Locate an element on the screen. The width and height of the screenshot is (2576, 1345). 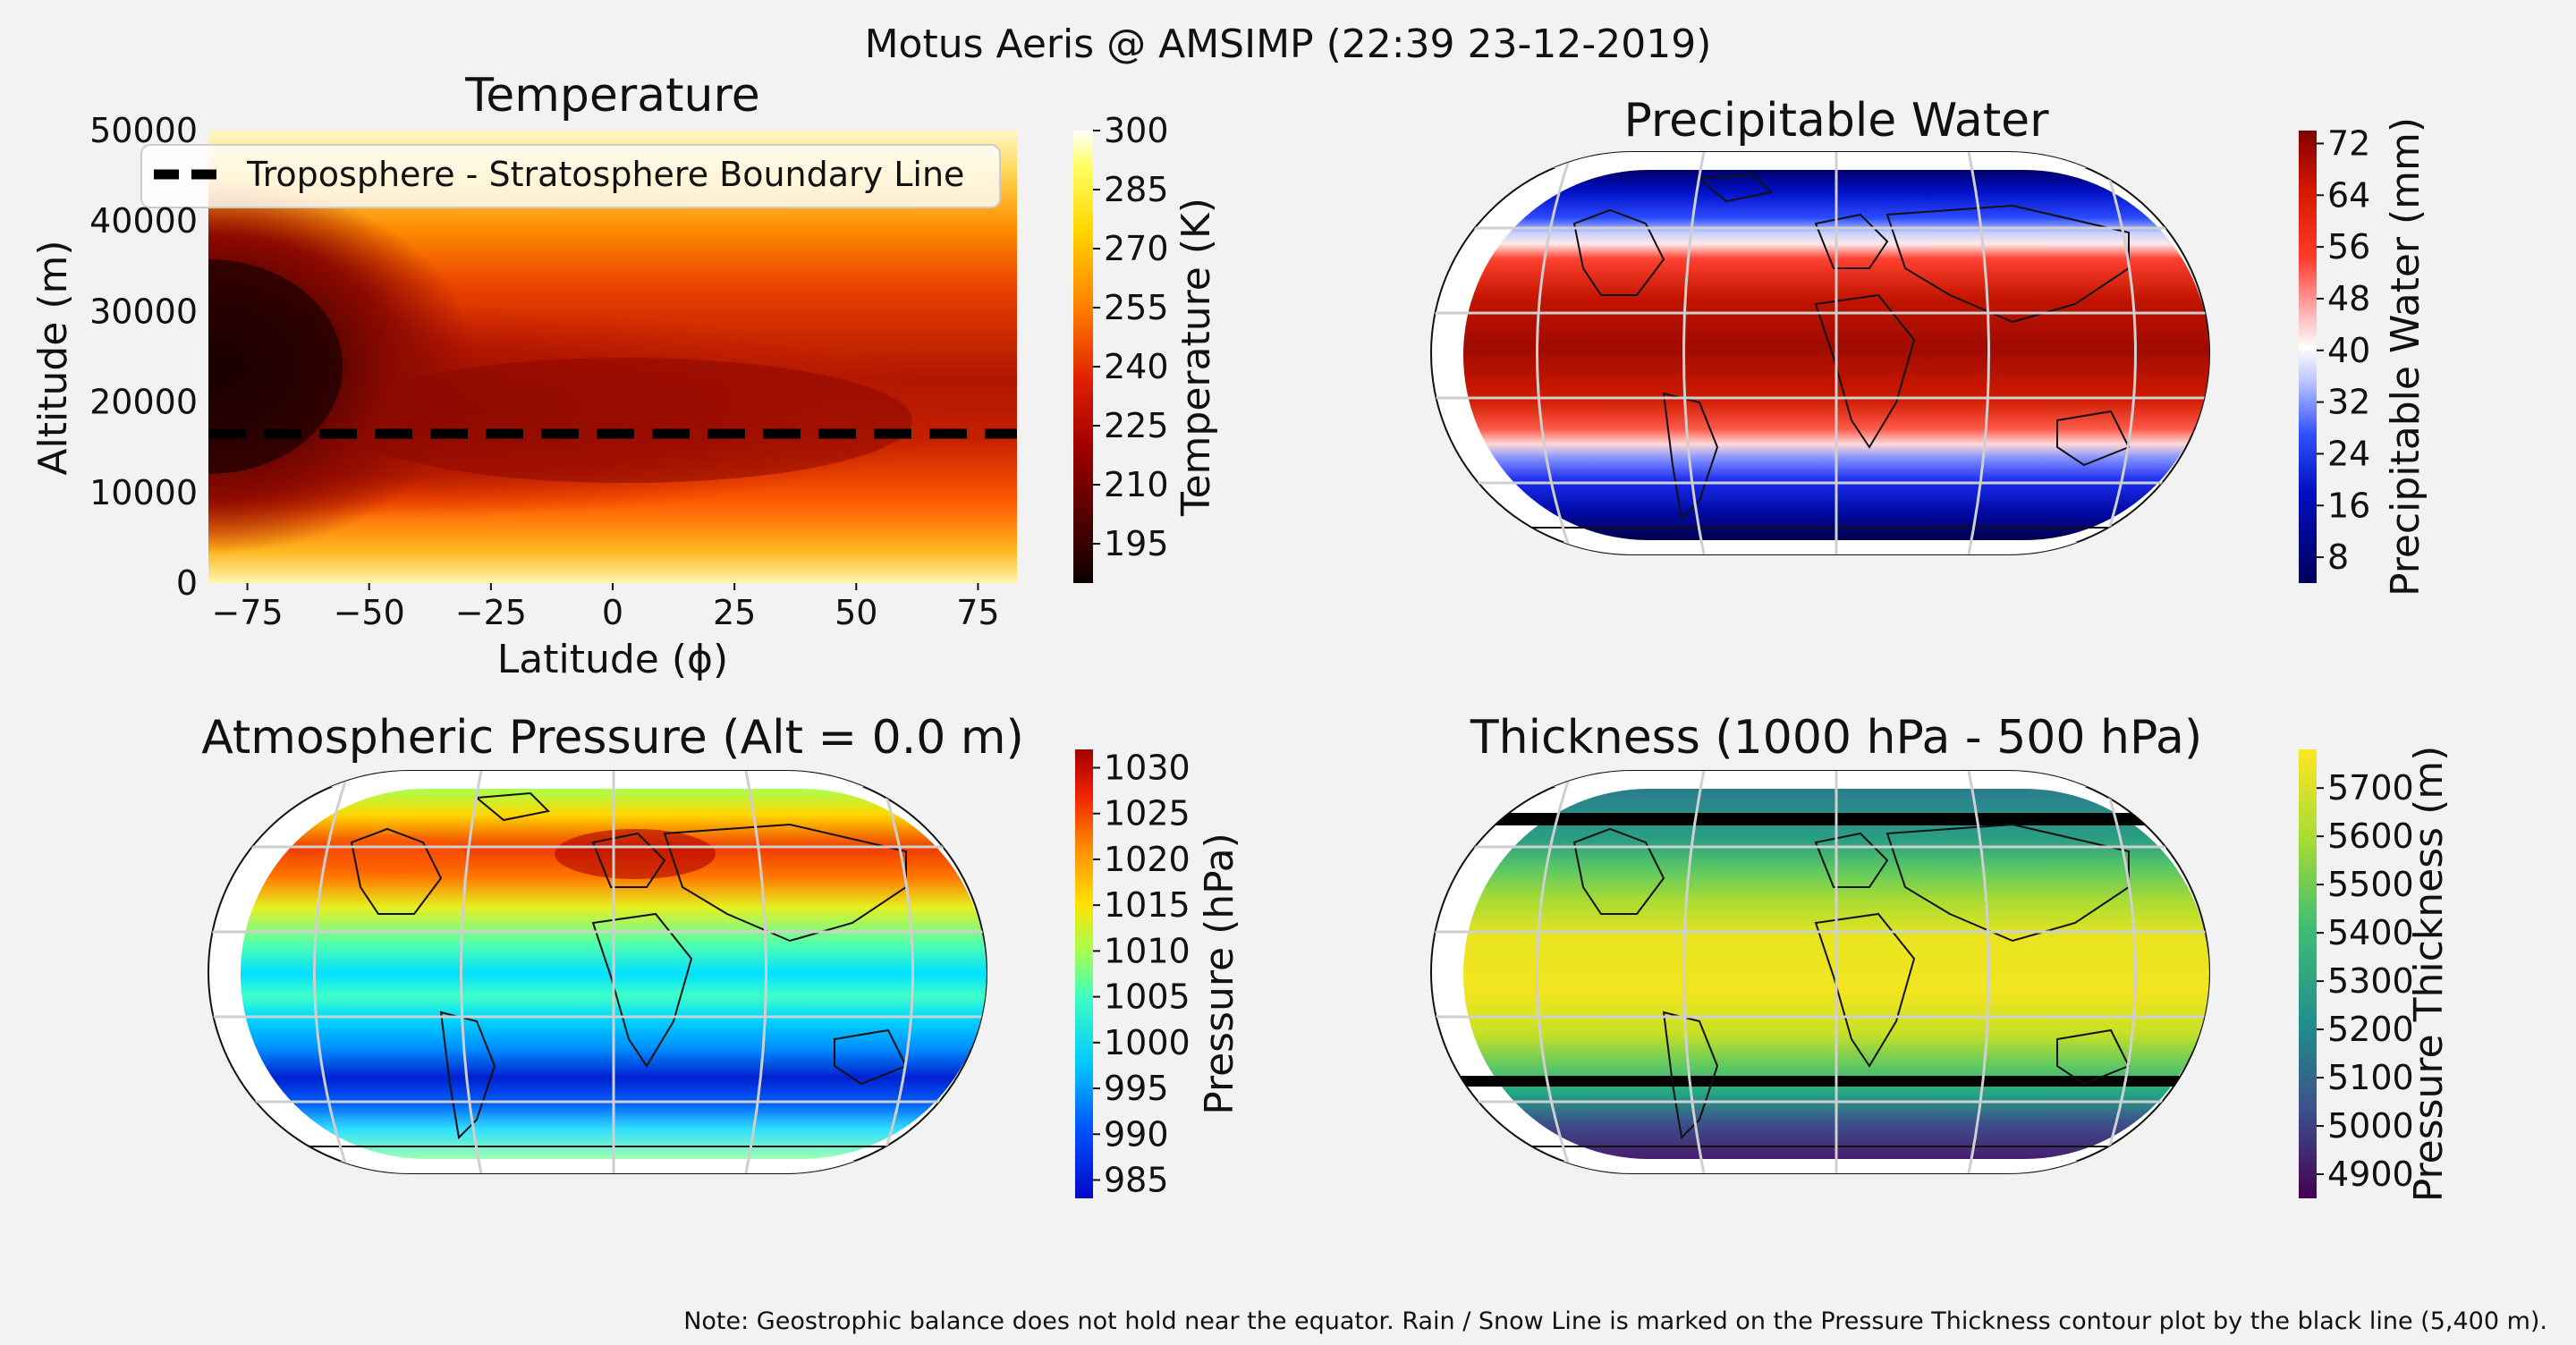
precipitable-water-panel: Precipitable Water 8 16 24 is located at coordinates (1929, 345).